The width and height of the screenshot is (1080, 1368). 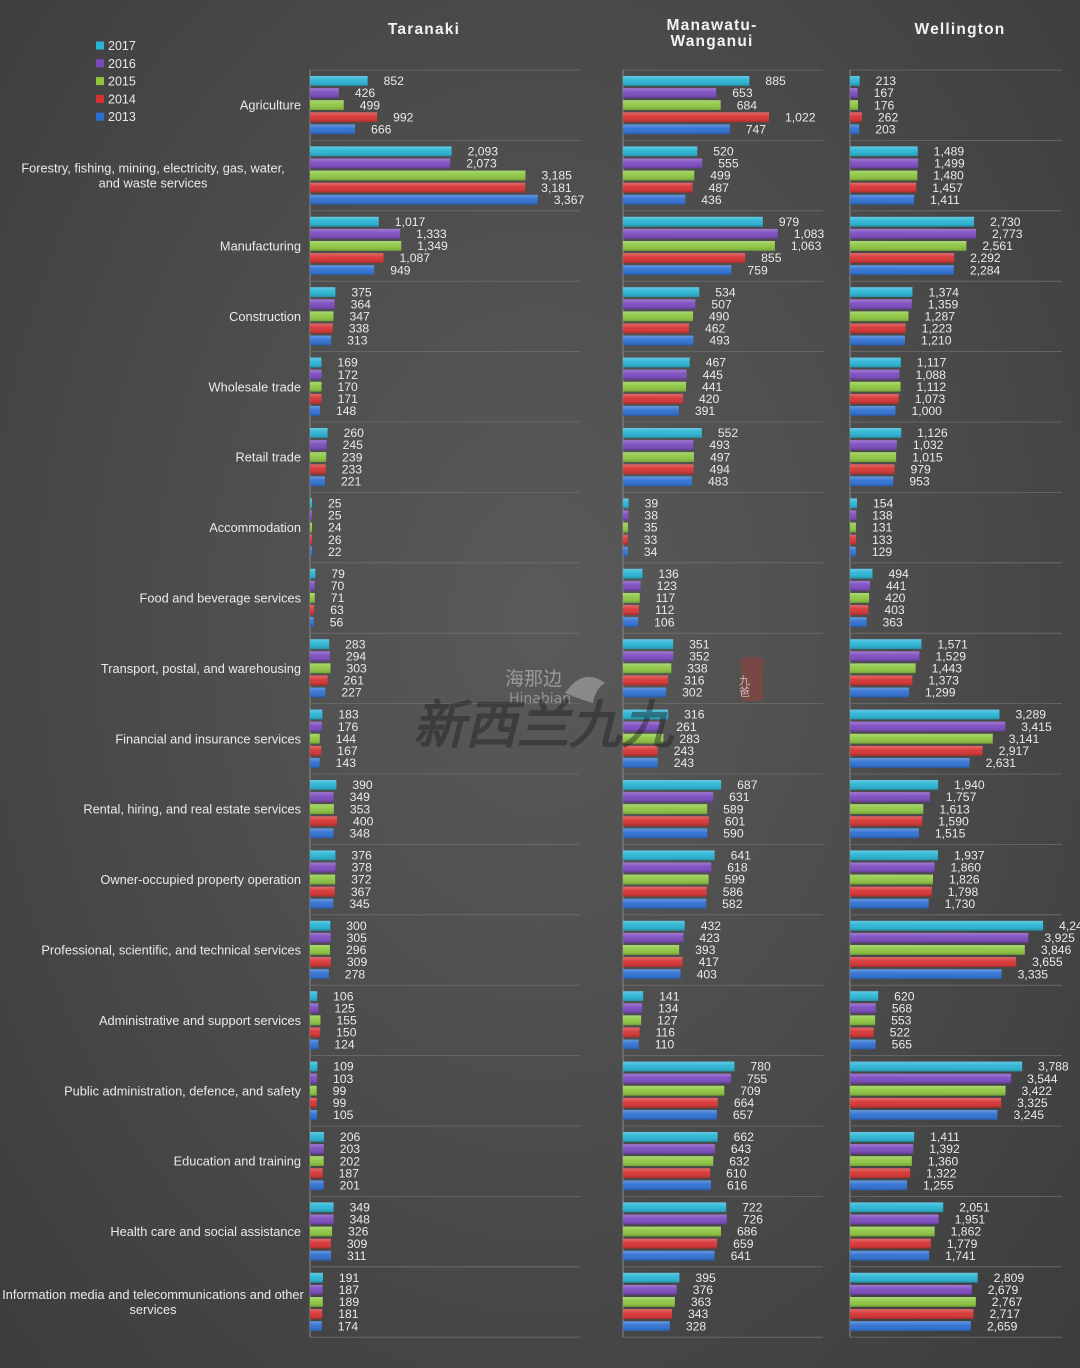 I want to click on data-label: 206, so click(x=350, y=1137).